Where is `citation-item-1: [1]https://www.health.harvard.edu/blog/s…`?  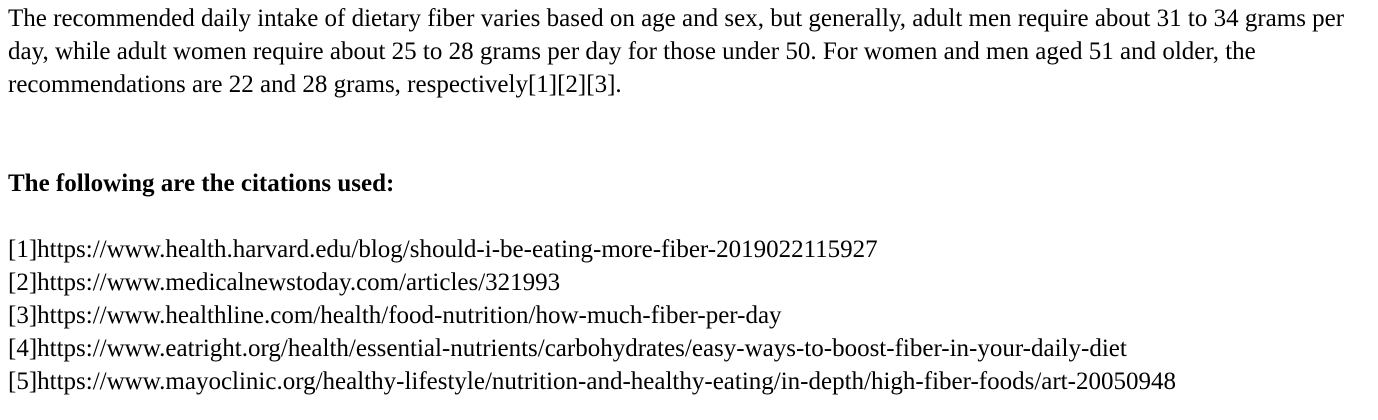
citation-item-1: [1]https://www.health.harvard.edu/blog/s… is located at coordinates (443, 249).